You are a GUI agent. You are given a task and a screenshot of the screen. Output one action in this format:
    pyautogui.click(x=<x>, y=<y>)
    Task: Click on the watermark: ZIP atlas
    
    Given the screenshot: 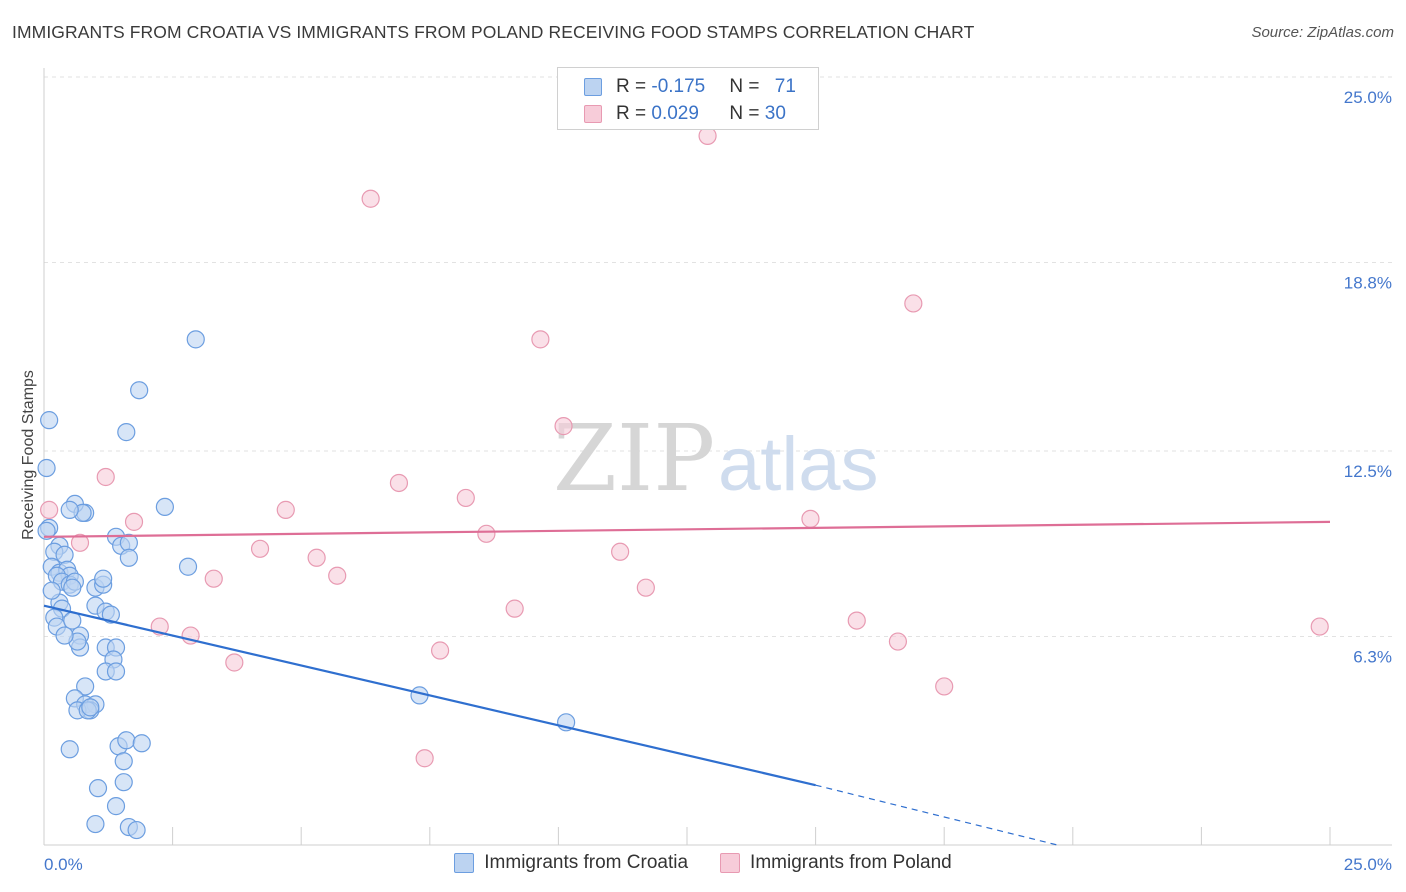 What is the action you would take?
    pyautogui.click(x=716, y=458)
    